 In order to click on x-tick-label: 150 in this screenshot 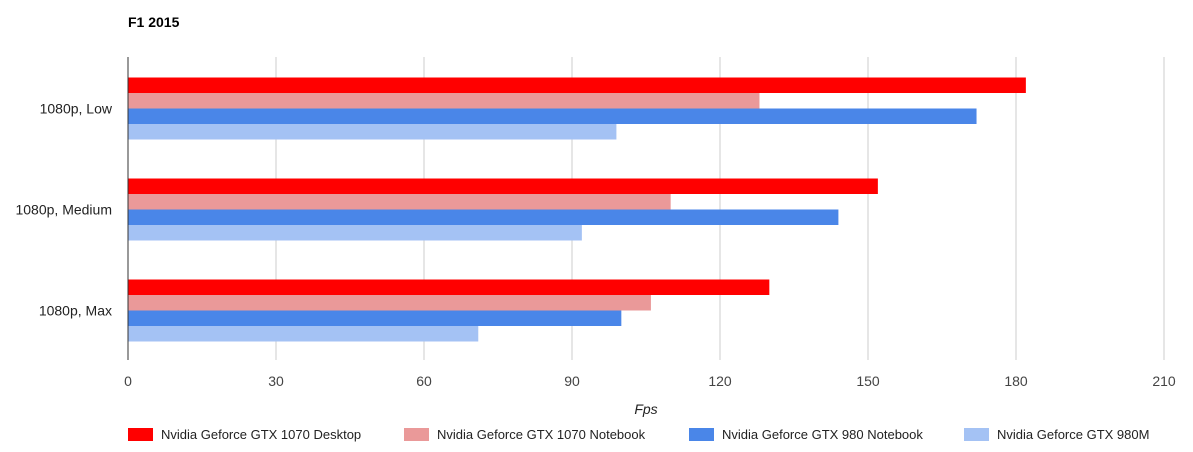, I will do `click(868, 381)`.